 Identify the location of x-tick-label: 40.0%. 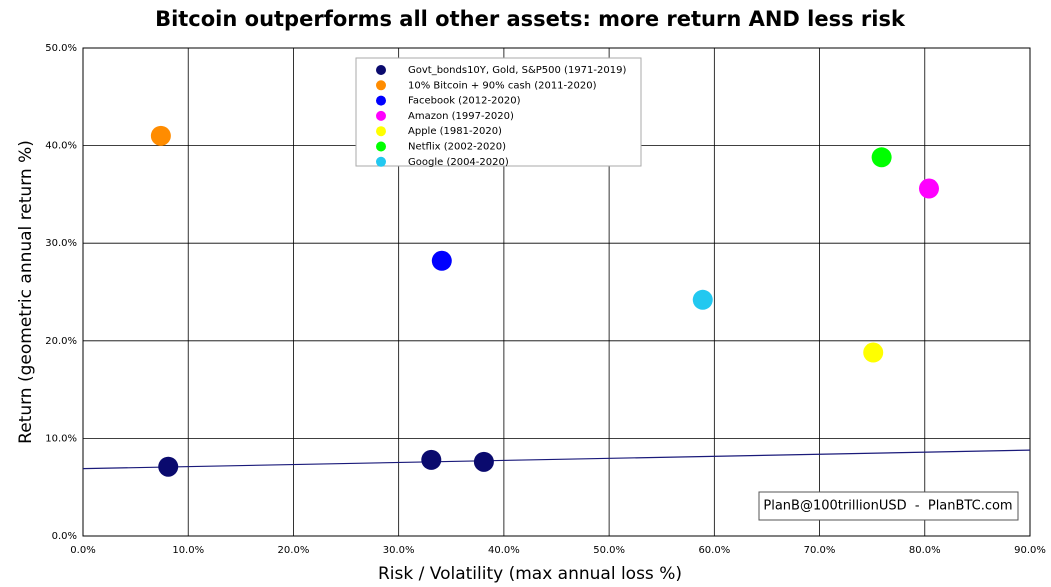
(504, 550).